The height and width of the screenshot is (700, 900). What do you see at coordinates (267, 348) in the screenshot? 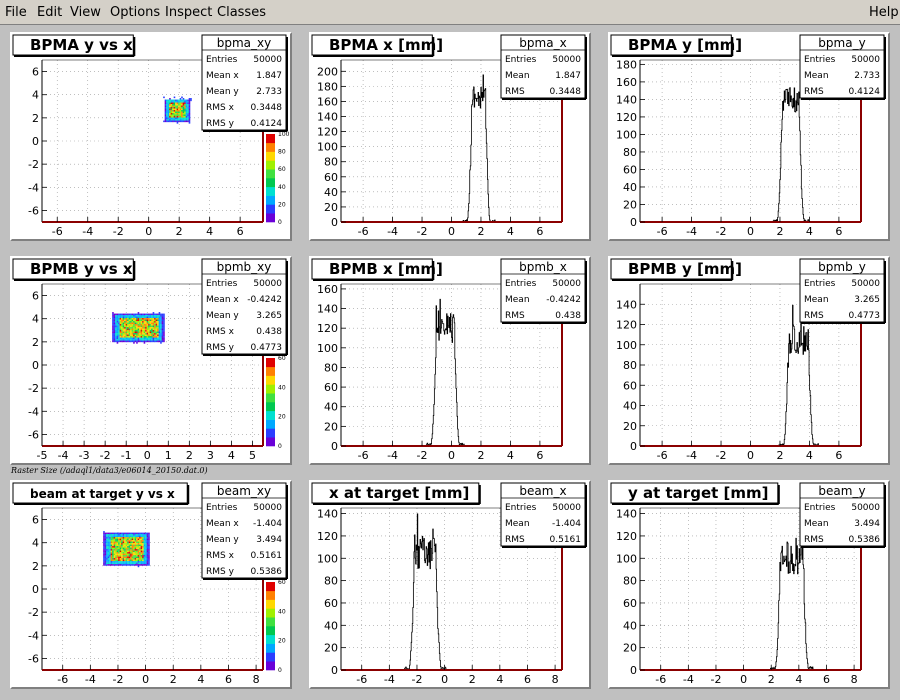
I see `stats-value: 0.4773` at bounding box center [267, 348].